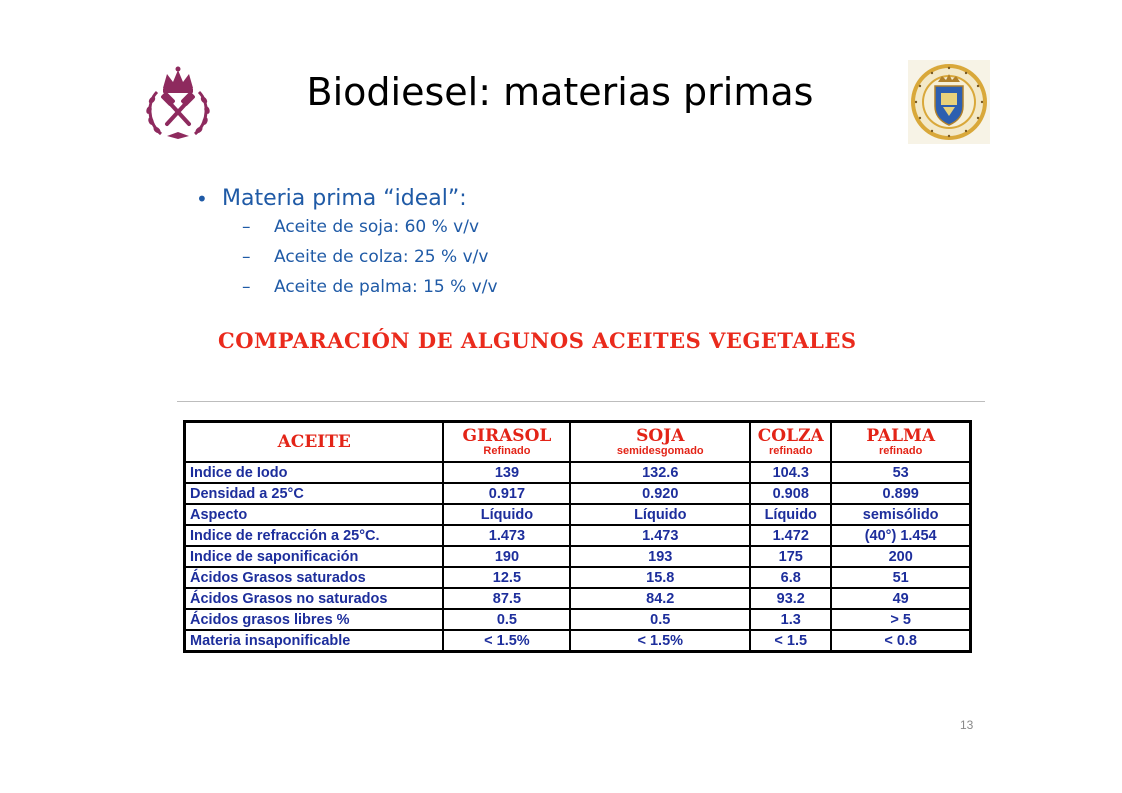 This screenshot has height=793, width=1122. I want to click on table-cell: 1.3, so click(791, 619).